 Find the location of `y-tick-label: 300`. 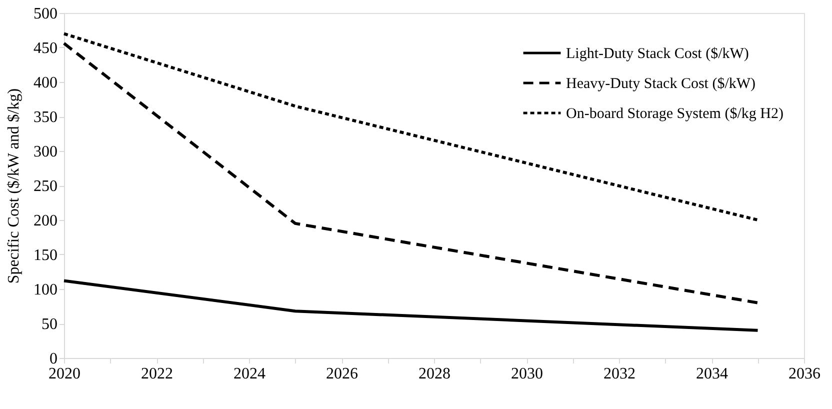

y-tick-label: 300 is located at coordinates (46, 152).